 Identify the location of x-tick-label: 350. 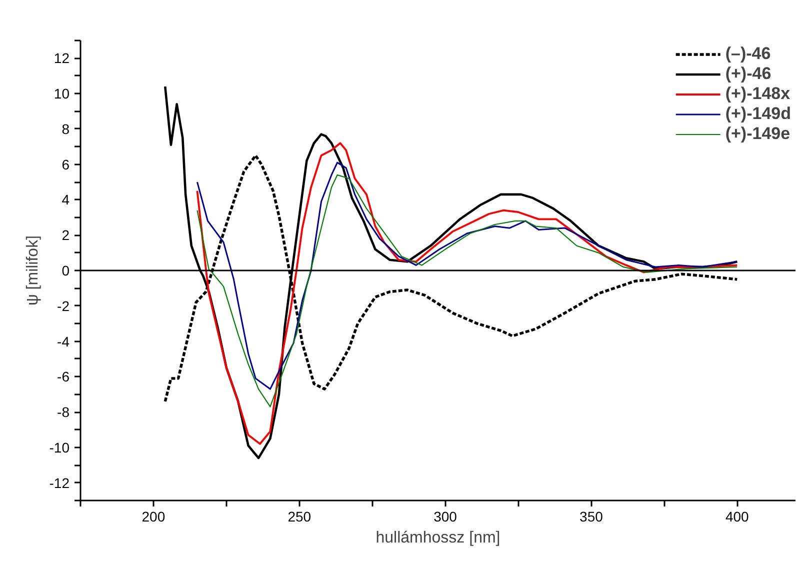
(592, 516).